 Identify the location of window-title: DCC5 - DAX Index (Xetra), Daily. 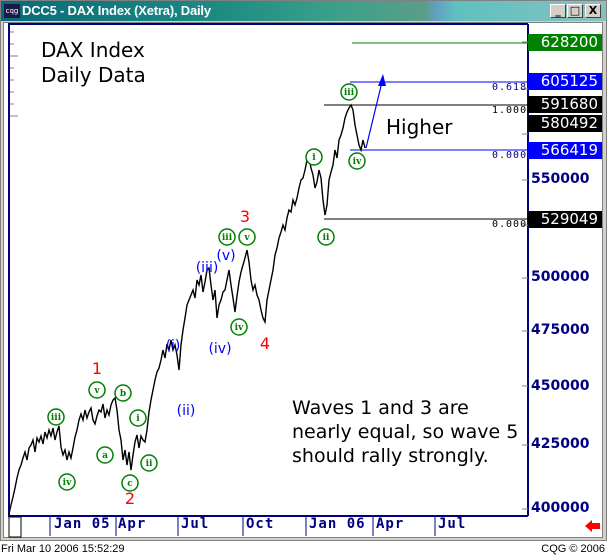
(116, 10).